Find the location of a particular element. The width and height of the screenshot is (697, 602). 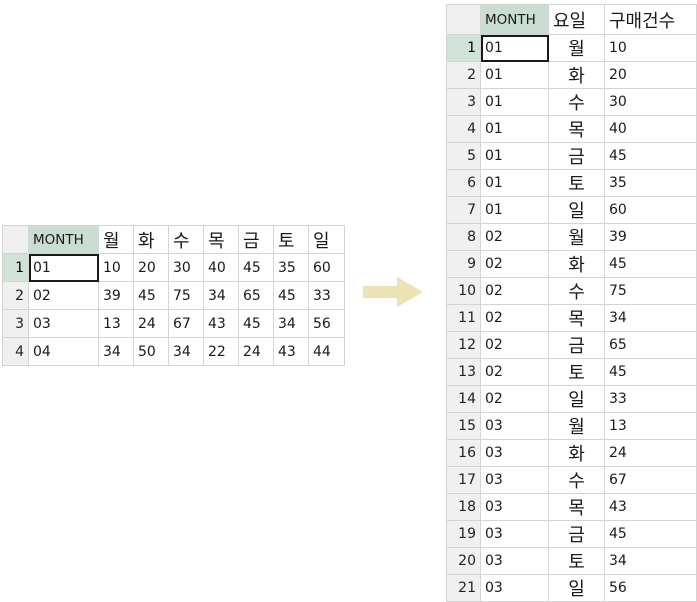

column-header-fri: 금 is located at coordinates (256, 239).